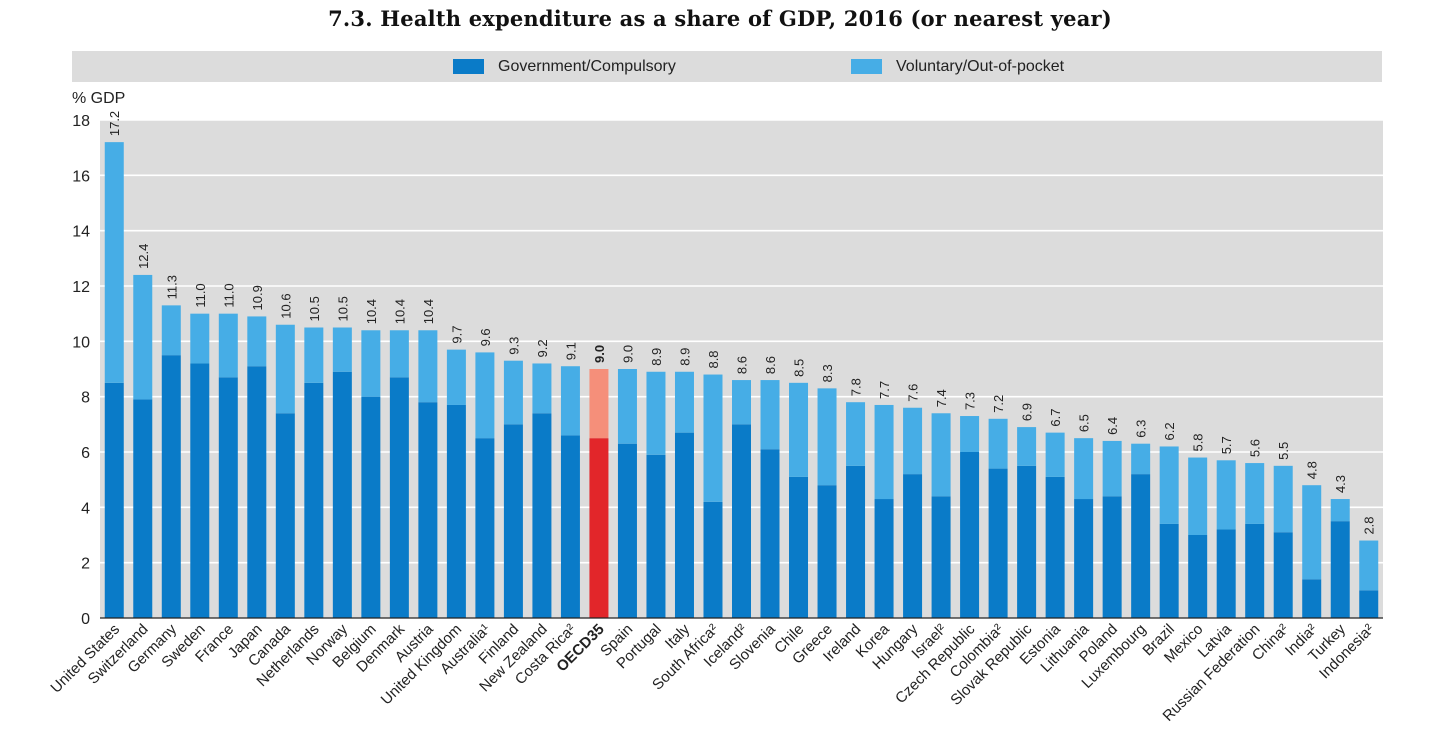  What do you see at coordinates (1055, 418) in the screenshot?
I see `data-label: 6.7` at bounding box center [1055, 418].